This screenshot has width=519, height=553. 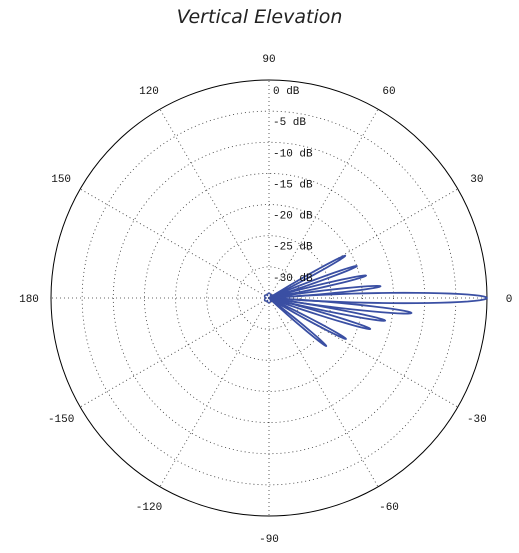 I want to click on radial-label-0: 0 dB, so click(x=286, y=92).